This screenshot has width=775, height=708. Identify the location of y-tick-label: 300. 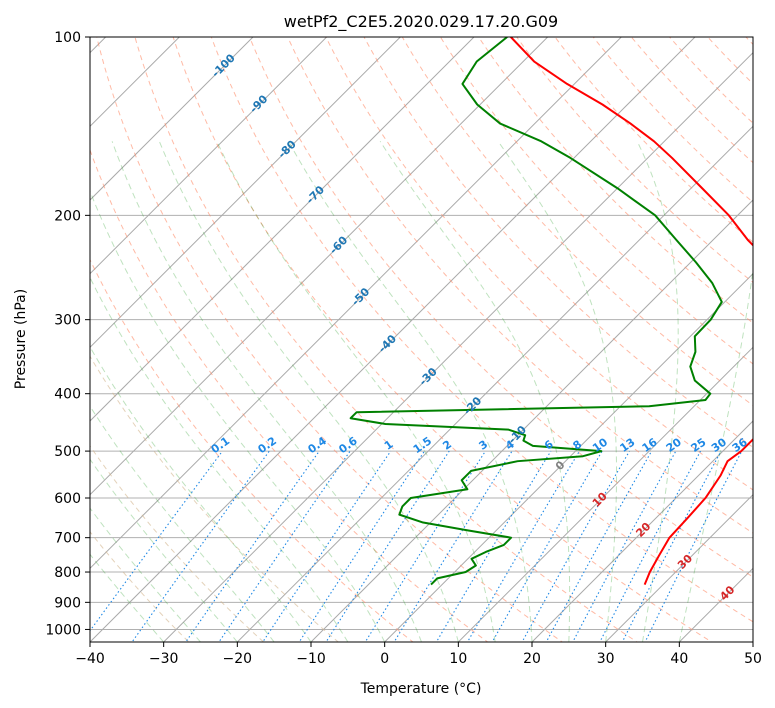
(67, 321).